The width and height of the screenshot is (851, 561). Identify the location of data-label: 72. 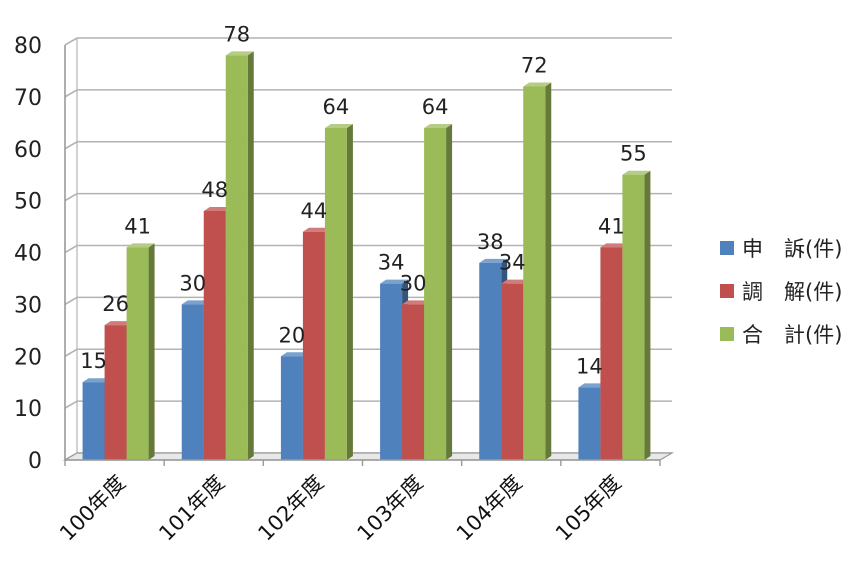
(534, 66).